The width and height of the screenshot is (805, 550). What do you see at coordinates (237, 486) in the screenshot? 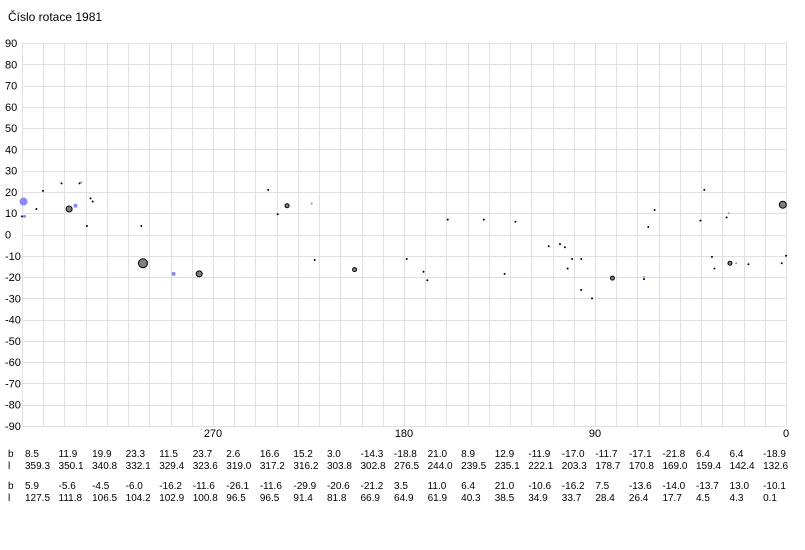
I see `table-cell-b: -26.1` at bounding box center [237, 486].